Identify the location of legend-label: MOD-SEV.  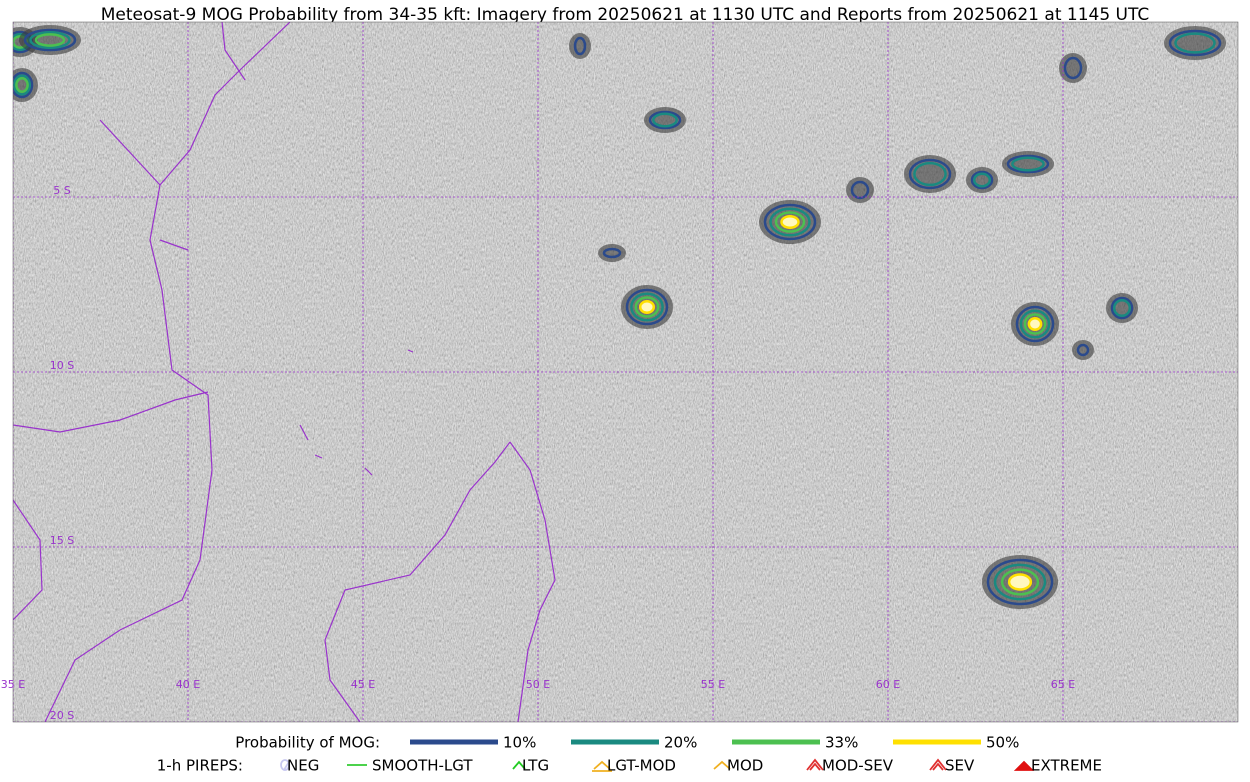
(858, 766).